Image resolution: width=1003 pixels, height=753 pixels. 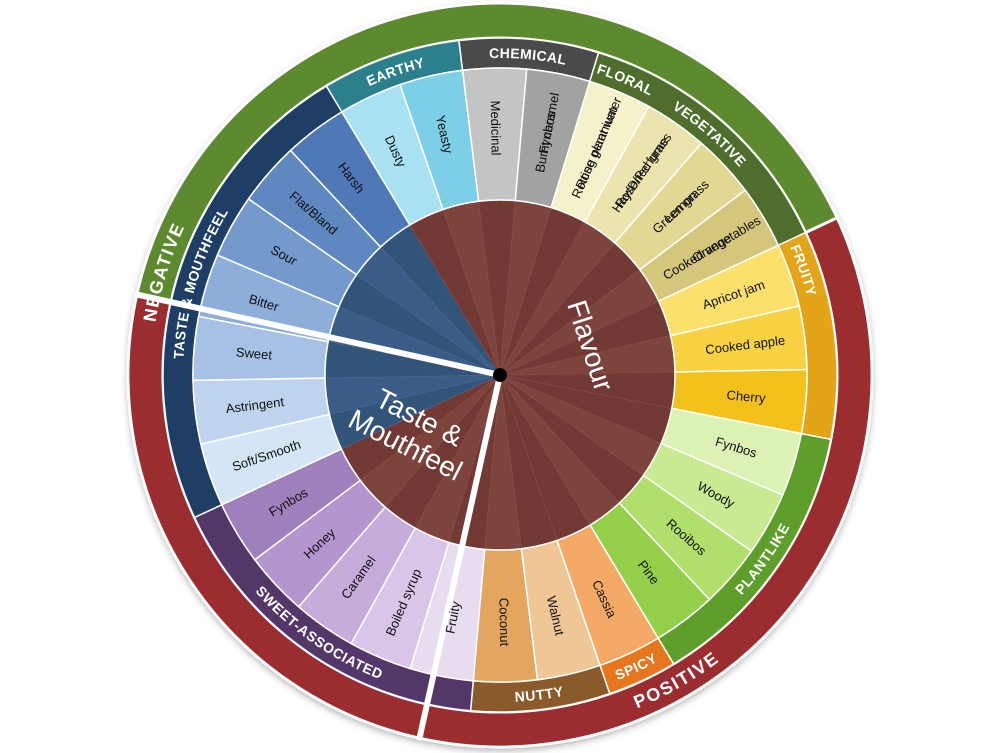 I want to click on divider-line-bottom, so click(x=459, y=557).